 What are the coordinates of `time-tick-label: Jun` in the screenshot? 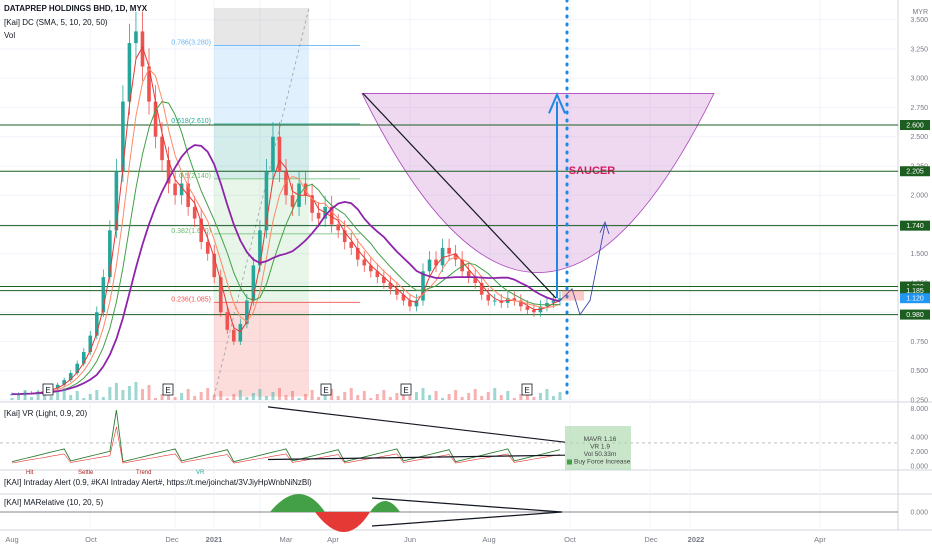 It's located at (410, 539).